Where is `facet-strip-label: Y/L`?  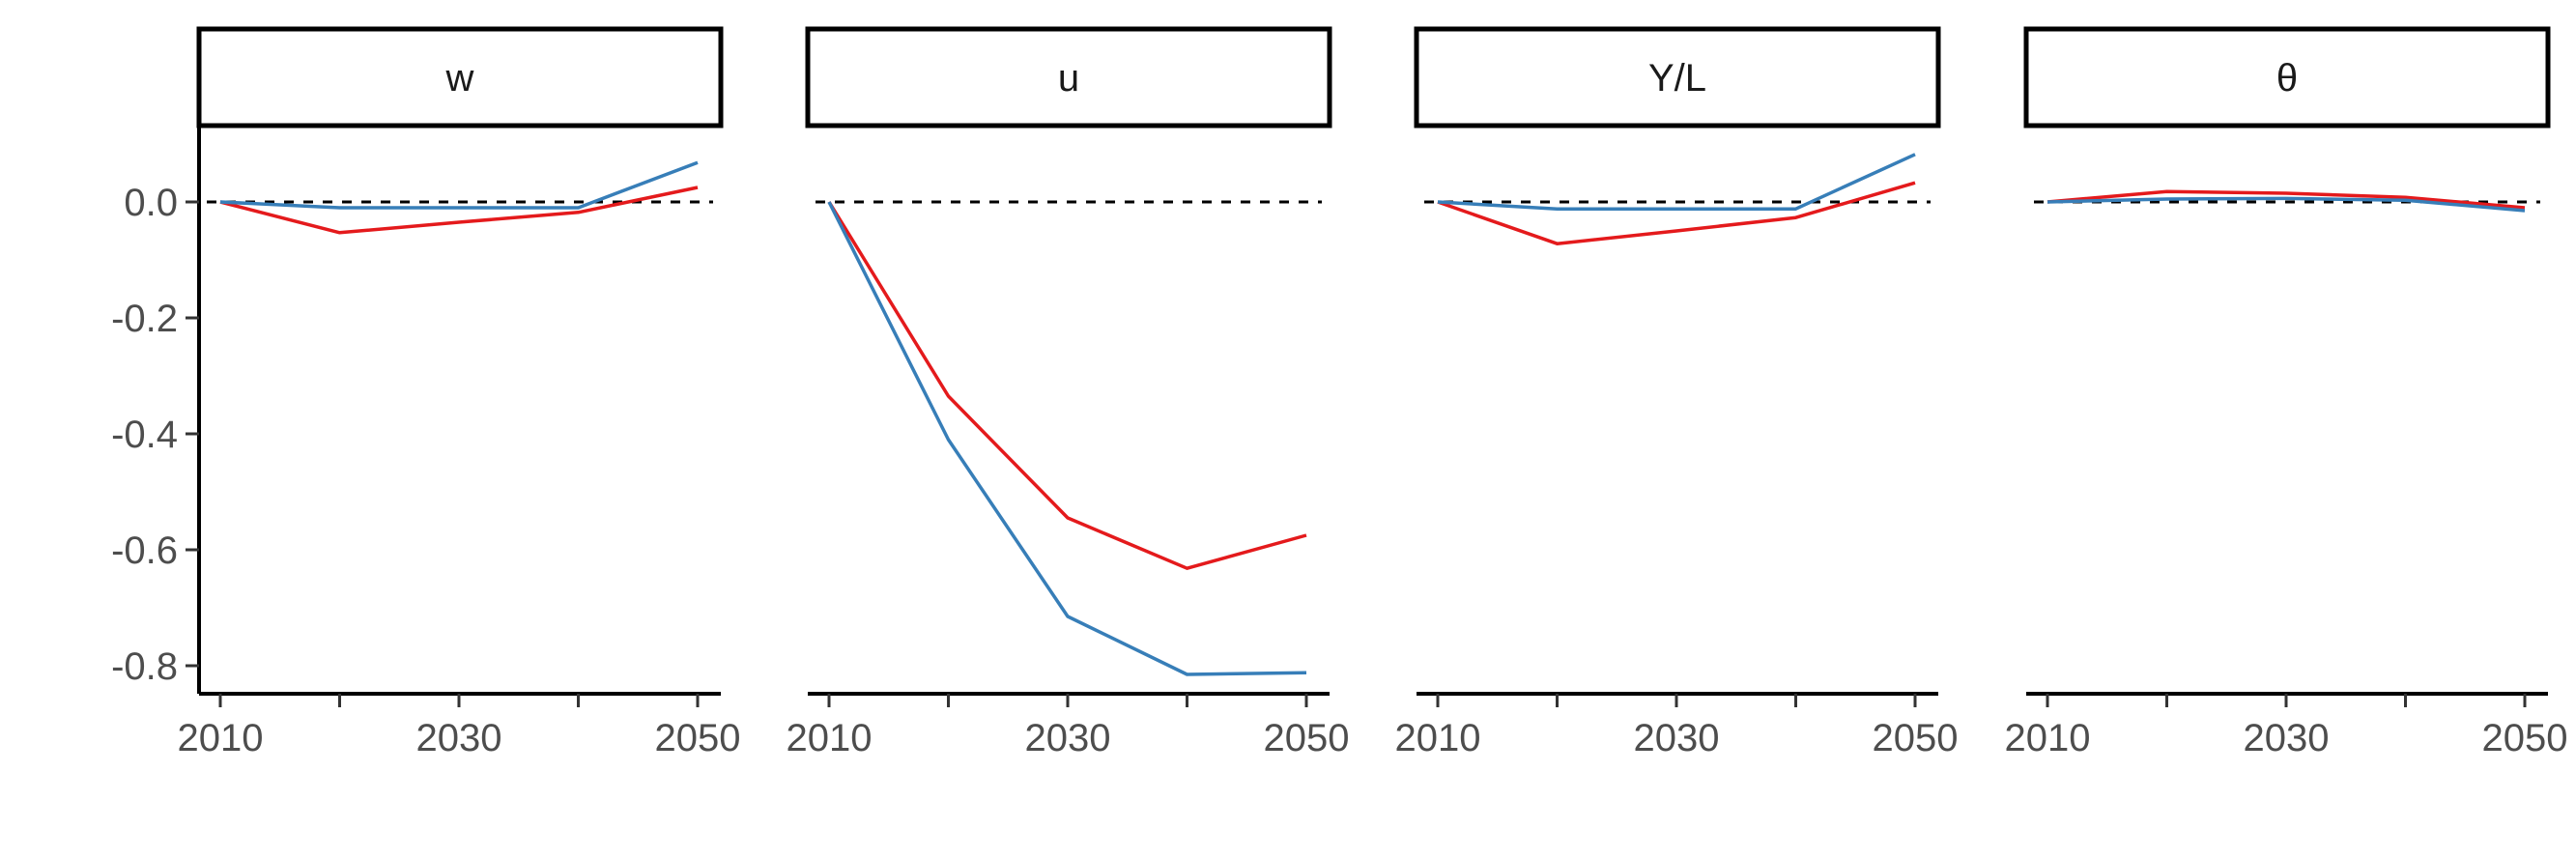 facet-strip-label: Y/L is located at coordinates (1677, 79).